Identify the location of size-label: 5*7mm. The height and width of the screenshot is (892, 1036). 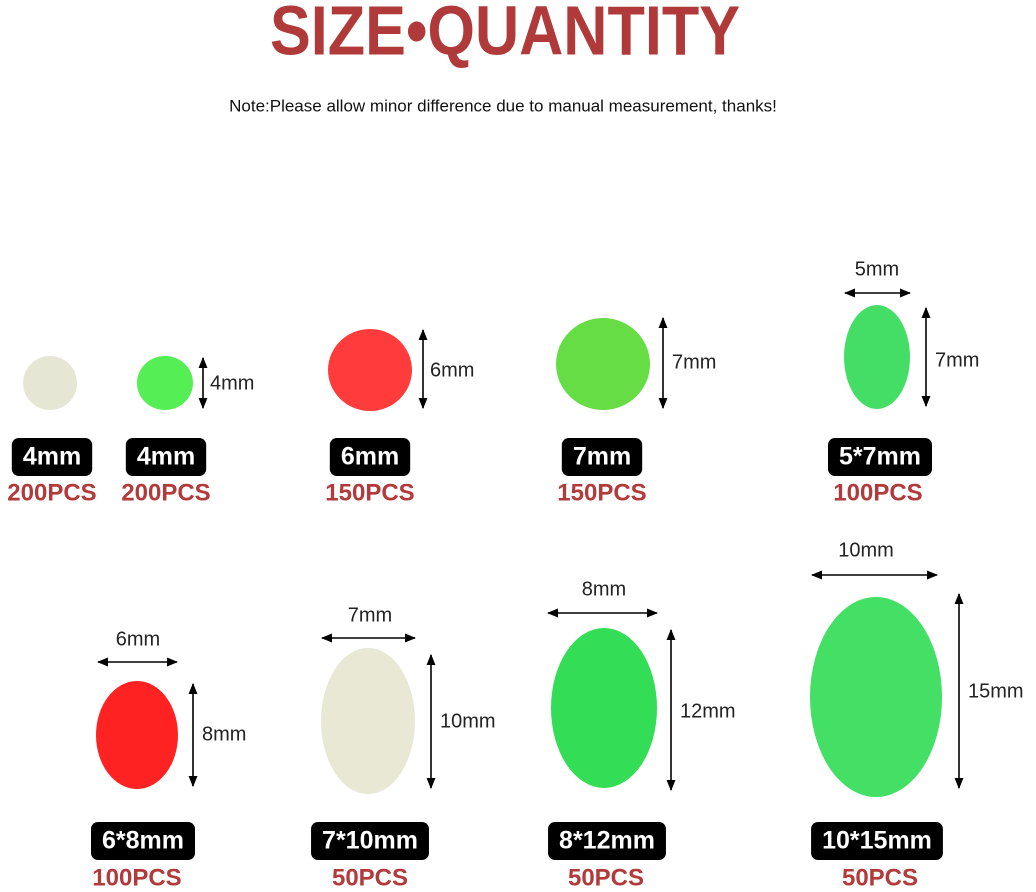
(880, 457).